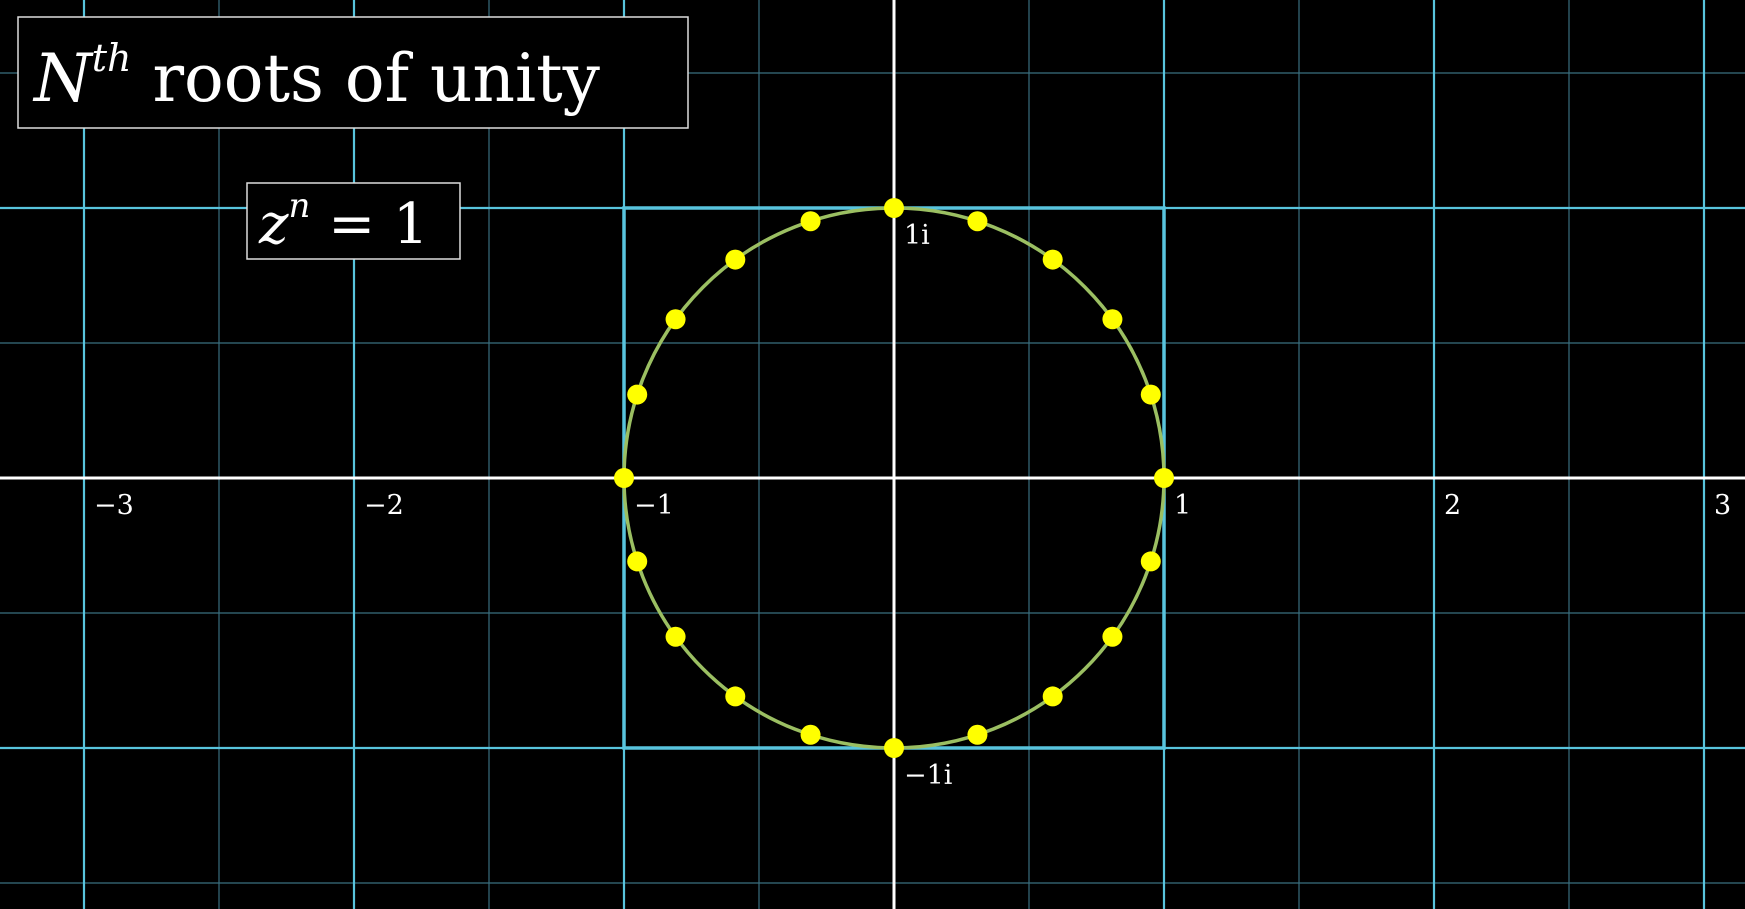 This screenshot has height=909, width=1745. What do you see at coordinates (63, 78) in the screenshot?
I see `title-base: N` at bounding box center [63, 78].